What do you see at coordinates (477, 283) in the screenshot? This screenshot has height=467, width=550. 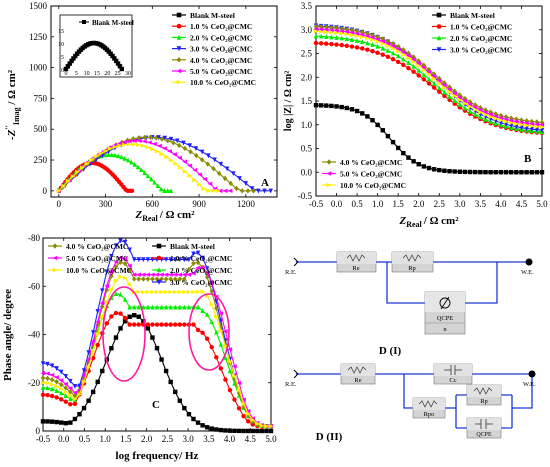 I see `circuit-1-wire-cpe-right` at bounding box center [477, 283].